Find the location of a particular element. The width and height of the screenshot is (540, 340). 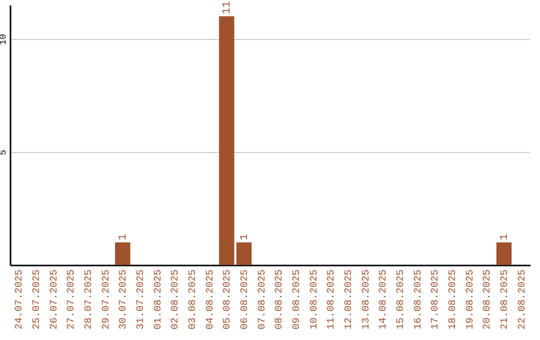

x-tick-label: 02.08.2025 is located at coordinates (176, 300).